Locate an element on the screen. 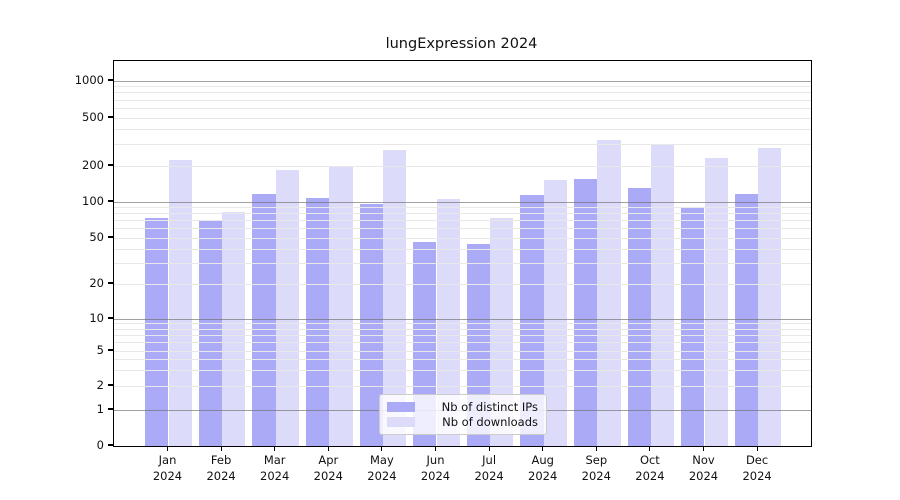  legend-swatch-downloads is located at coordinates (401, 421).